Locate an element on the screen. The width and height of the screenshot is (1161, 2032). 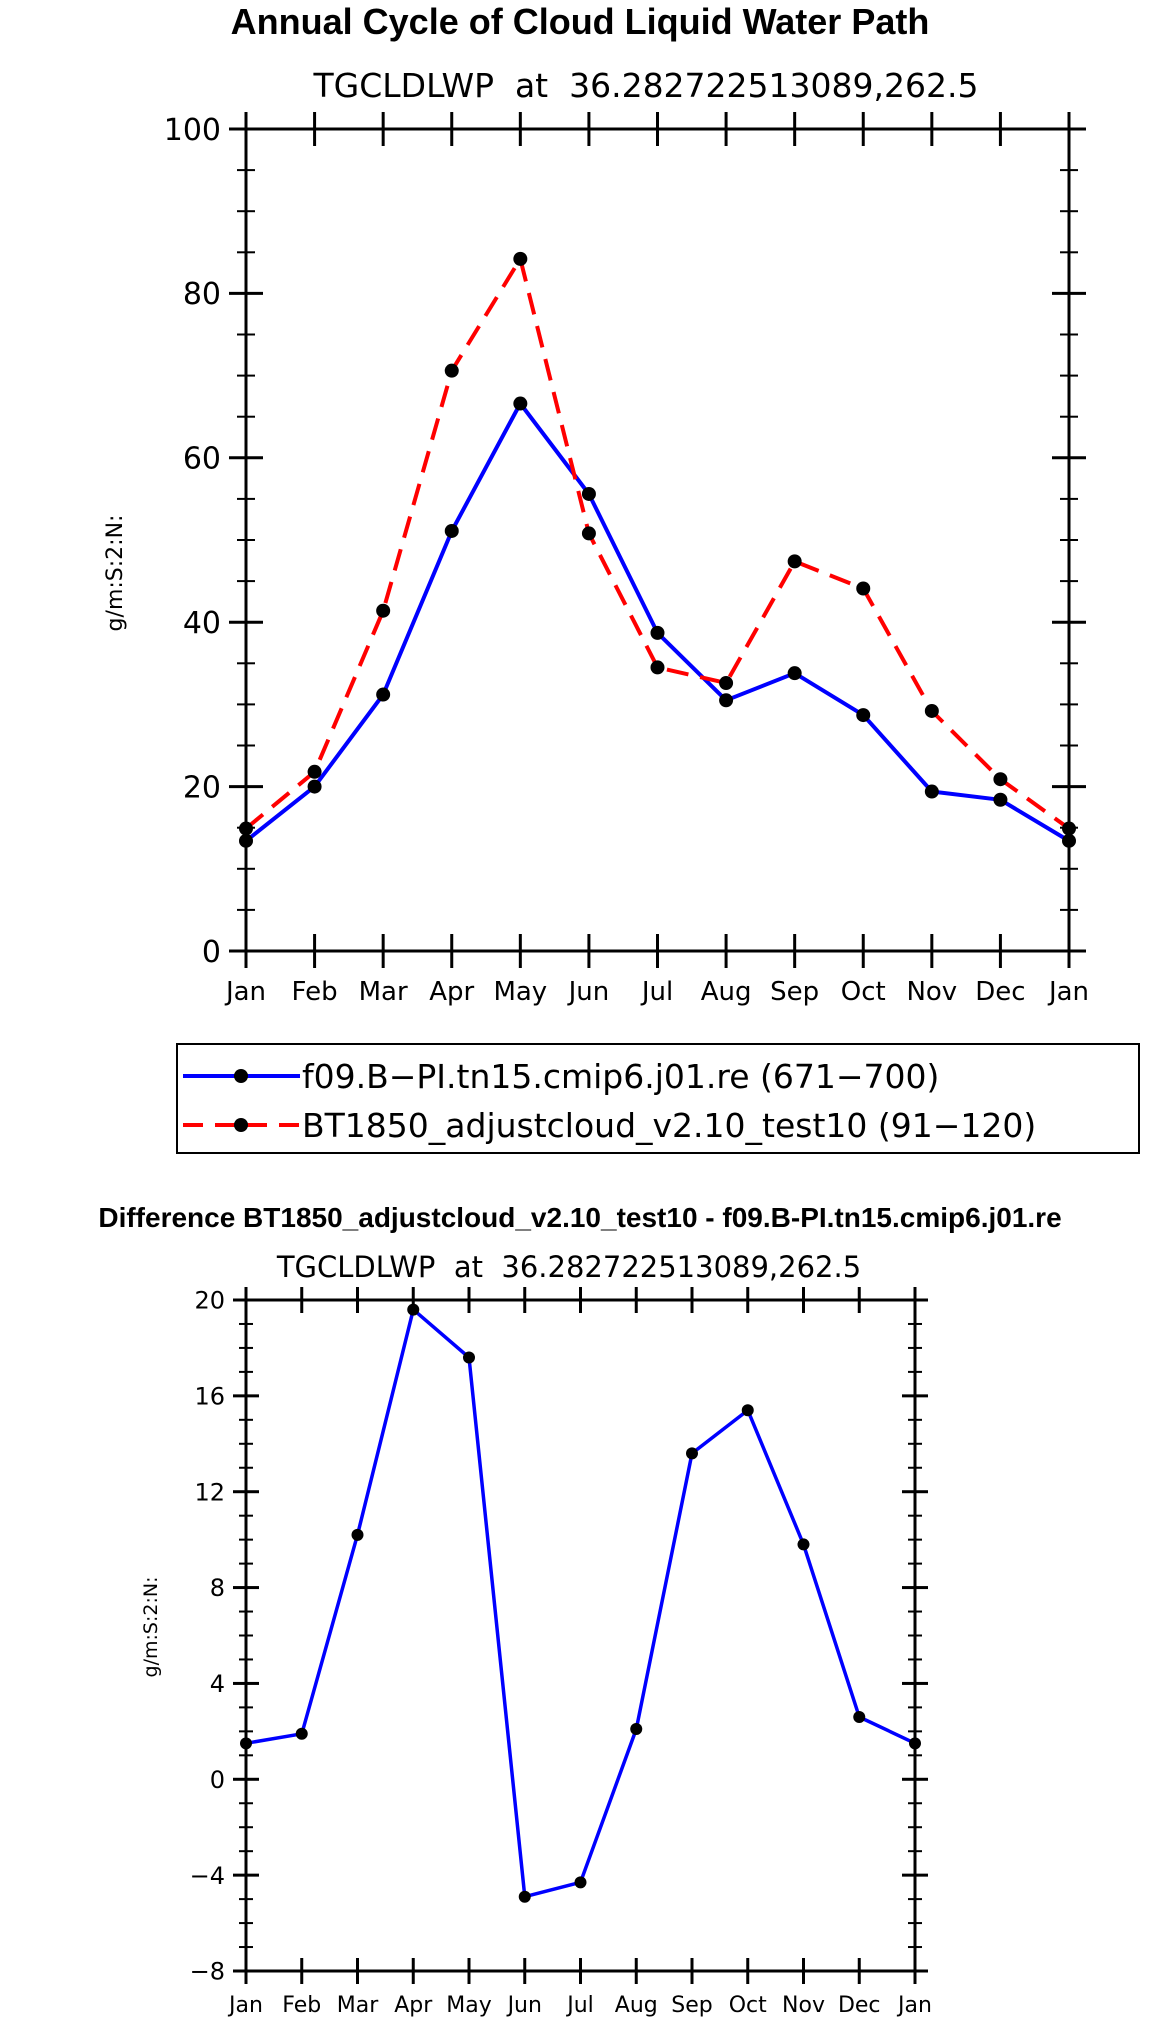
y-tick-label: 12 is located at coordinates (209, 1492).